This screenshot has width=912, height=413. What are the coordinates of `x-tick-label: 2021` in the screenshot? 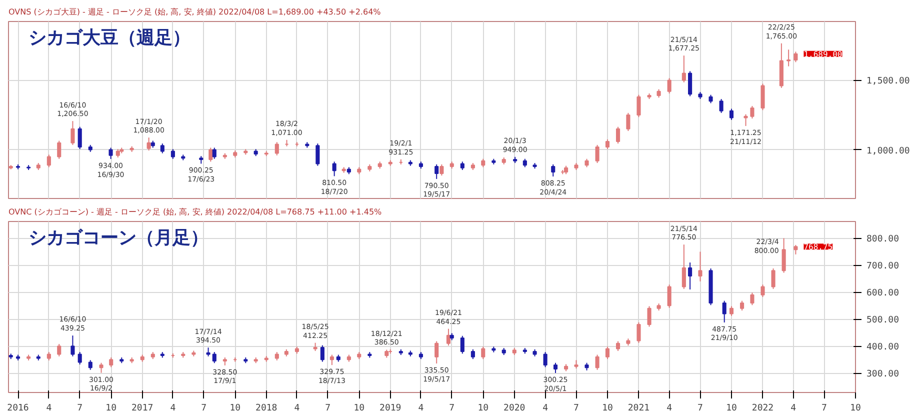 It's located at (639, 408).